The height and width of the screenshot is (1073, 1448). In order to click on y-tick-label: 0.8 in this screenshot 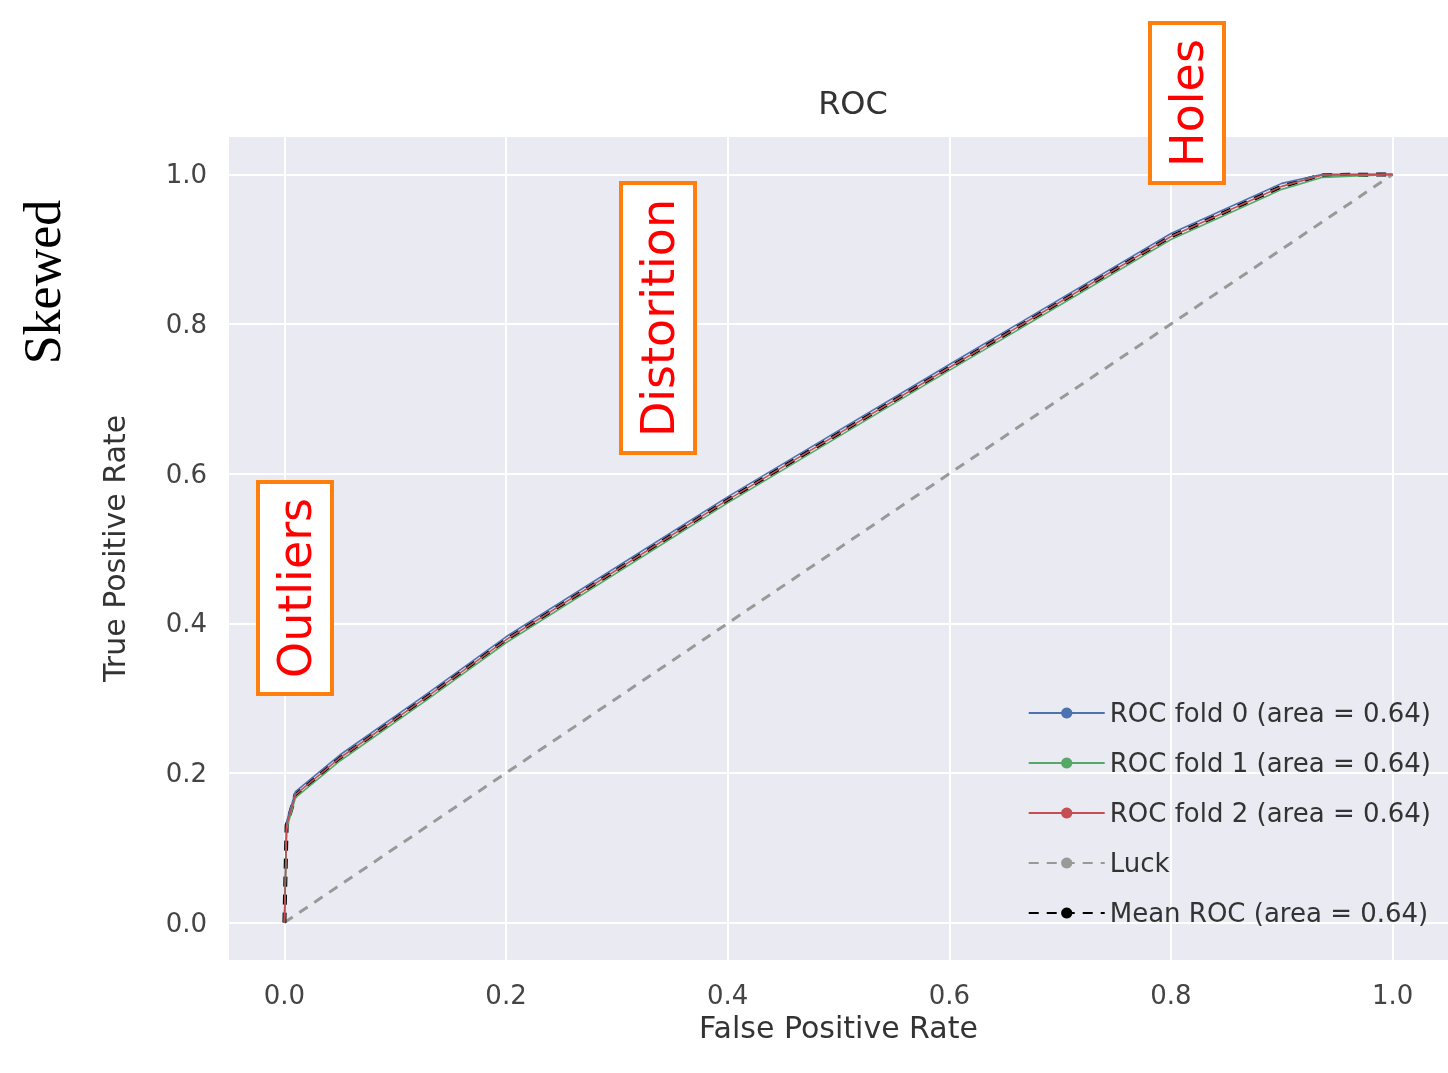, I will do `click(186, 324)`.